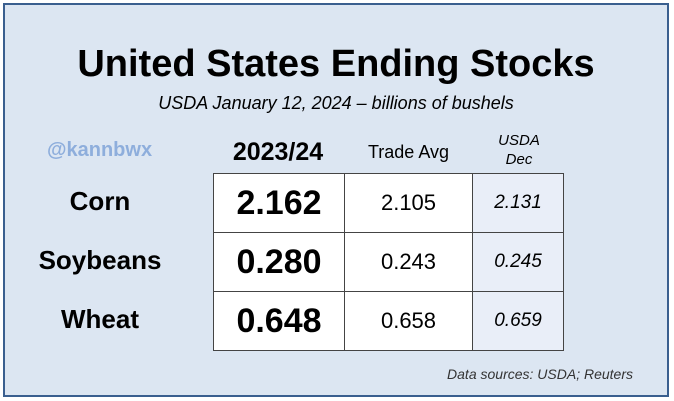 This screenshot has height=401, width=674. I want to click on table-row: 0.280 0.243 0.245, so click(388, 262).